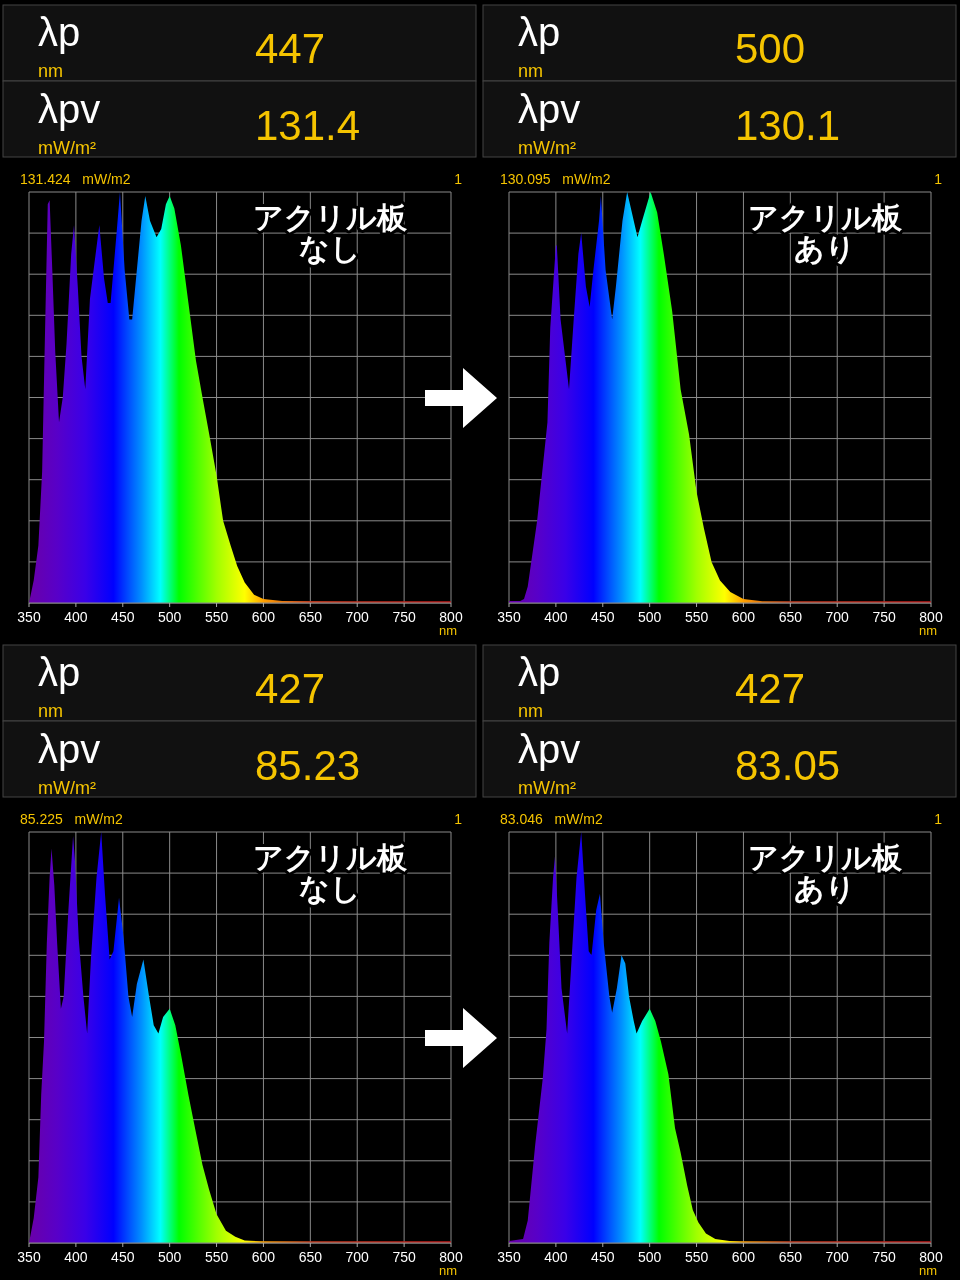 This screenshot has width=960, height=1280. What do you see at coordinates (308, 125) in the screenshot?
I see `text: 131.4` at bounding box center [308, 125].